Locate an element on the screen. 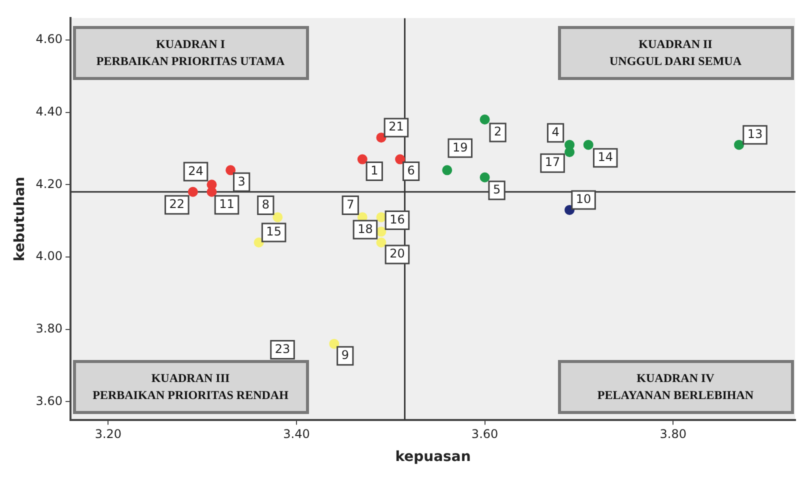  y-tick-label: 3.80 is located at coordinates (49, 328).